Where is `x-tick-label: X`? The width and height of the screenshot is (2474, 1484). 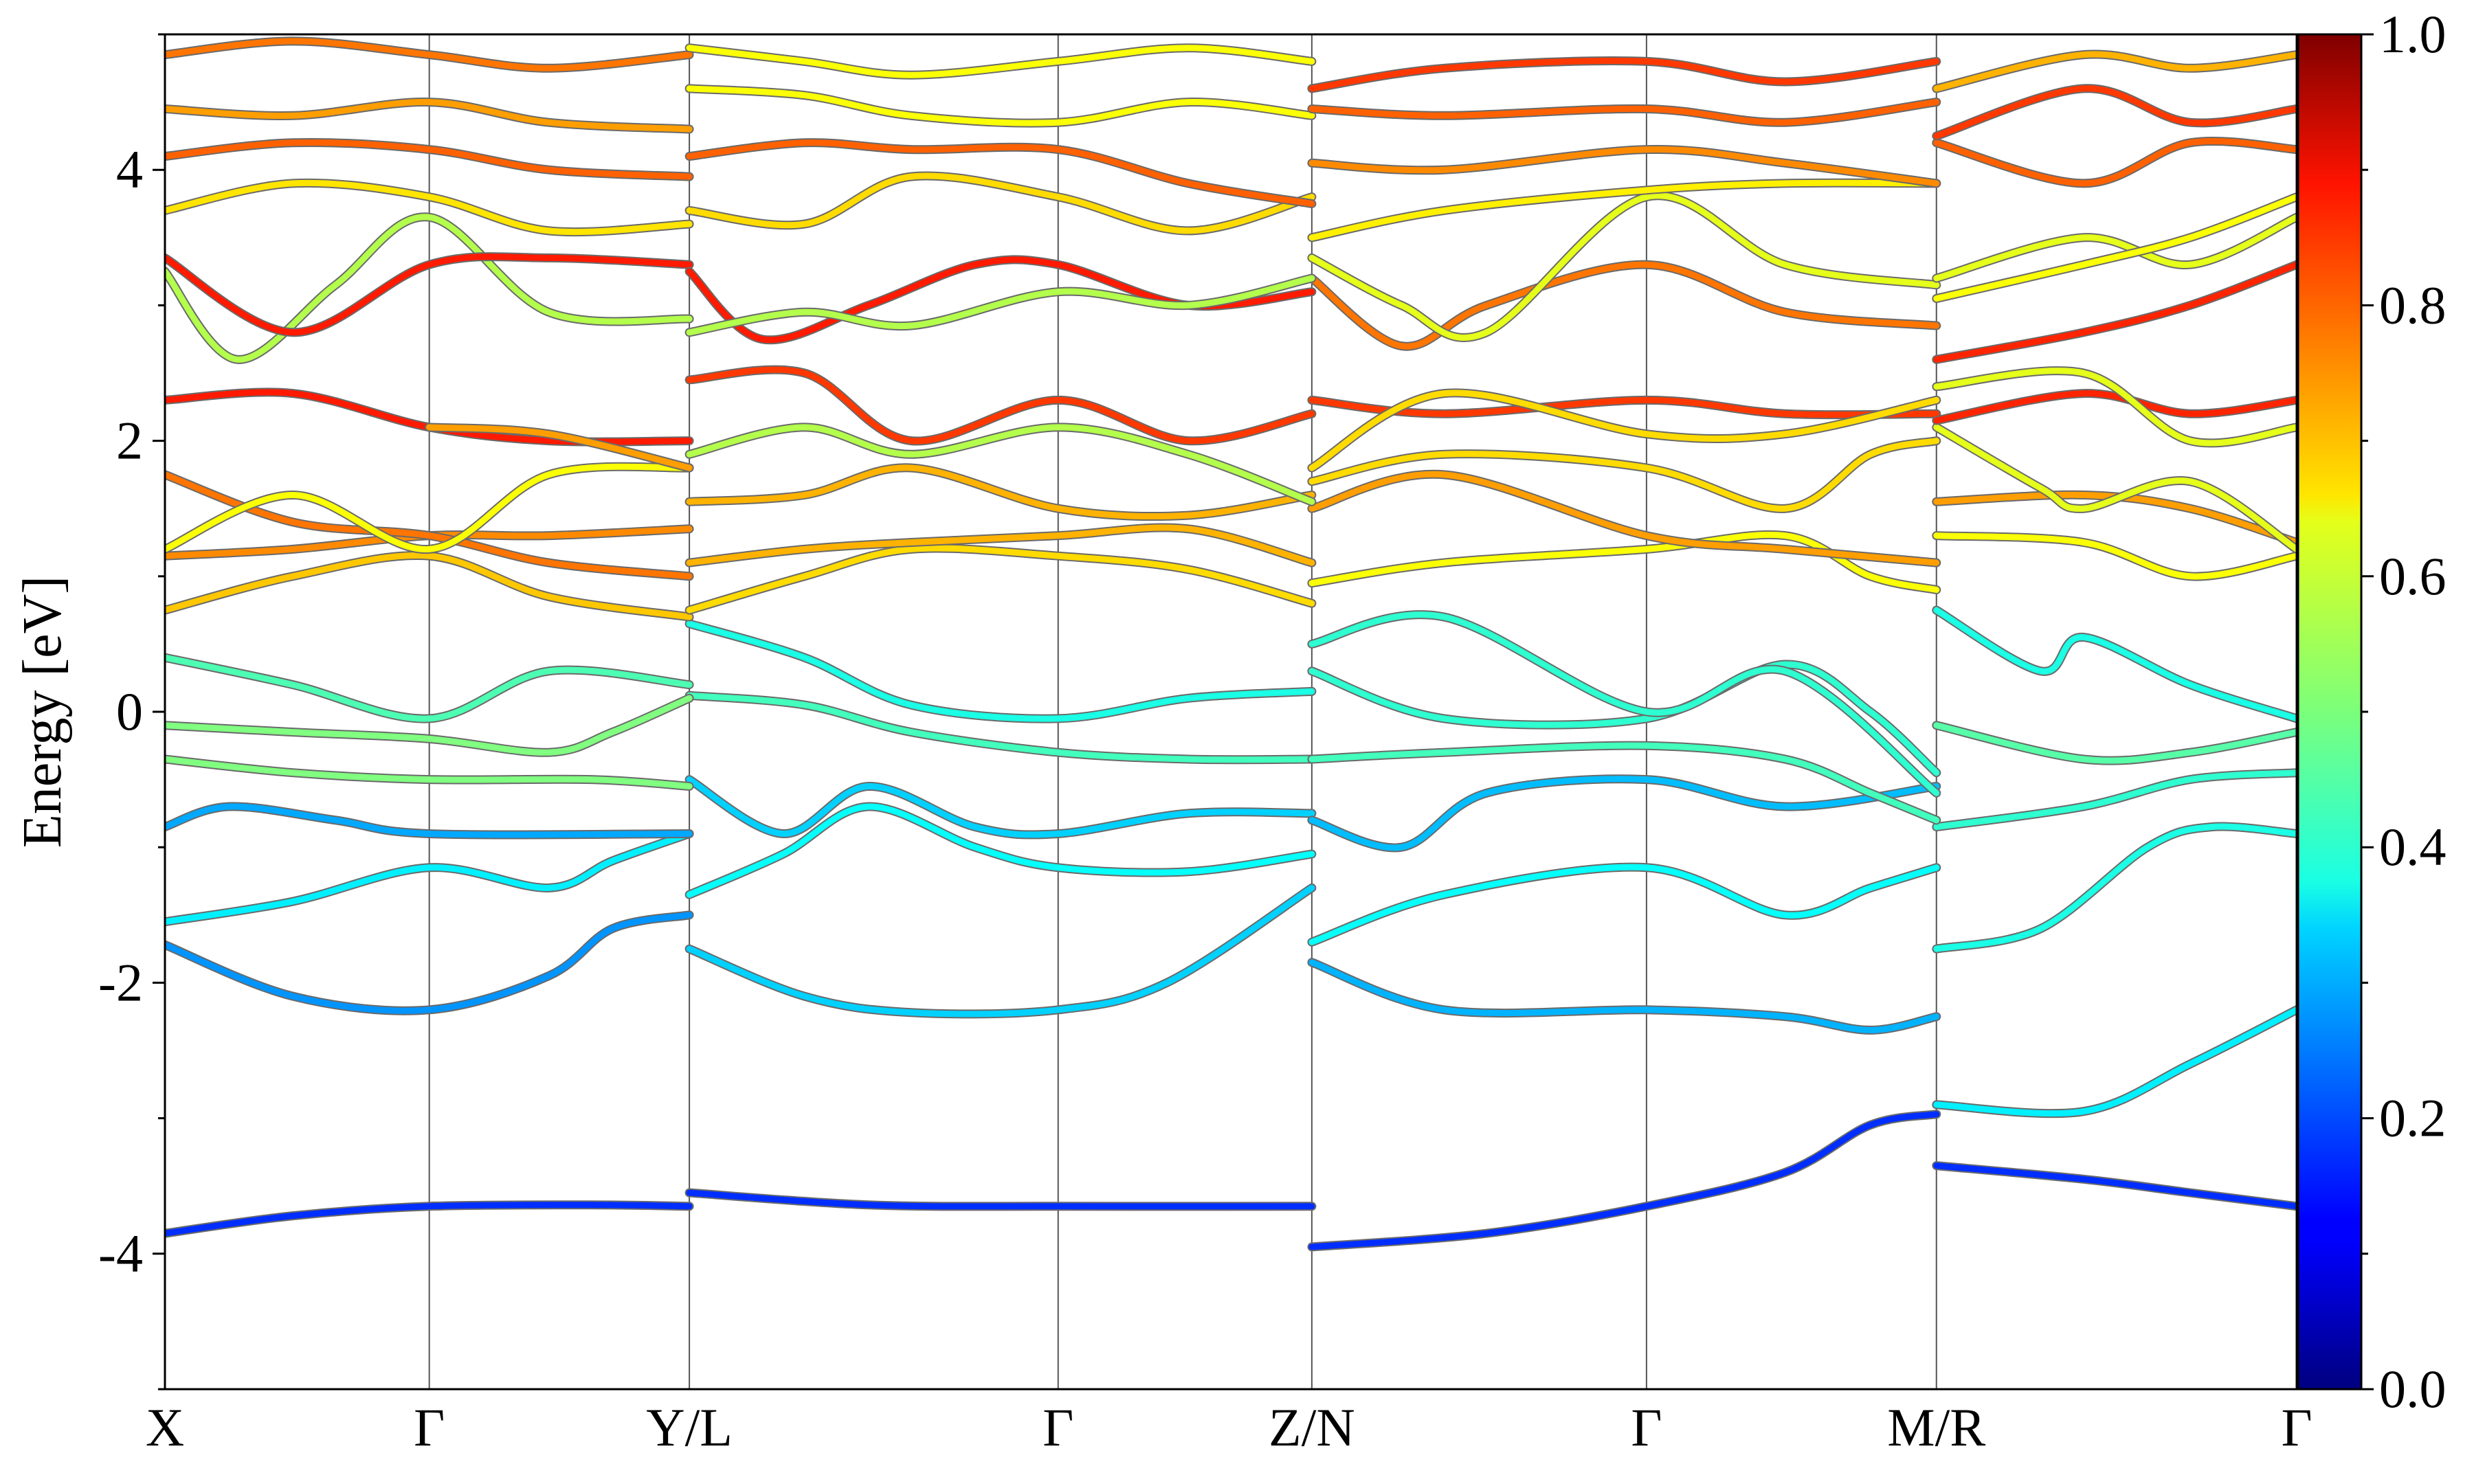 x-tick-label: X is located at coordinates (165, 1427).